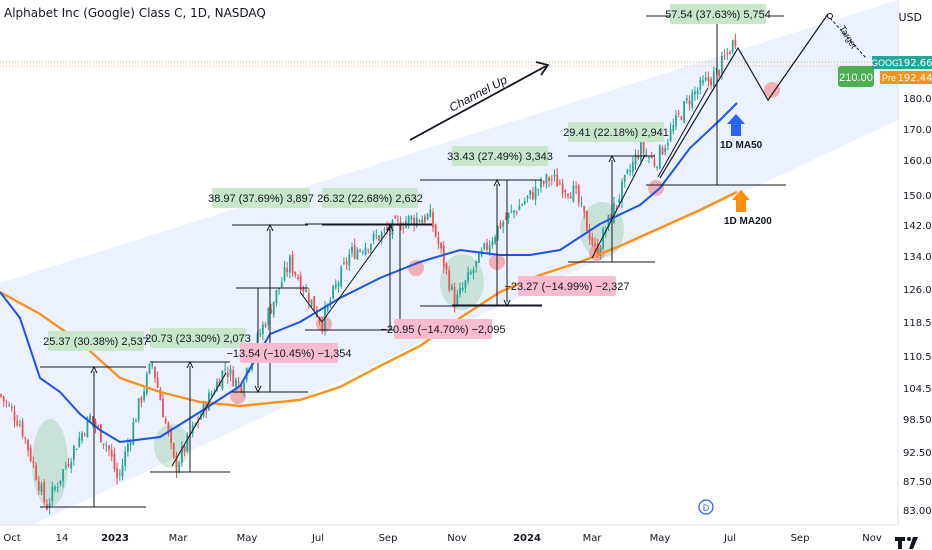 This screenshot has width=932, height=550. I want to click on time-tick-label: Oct, so click(11, 538).